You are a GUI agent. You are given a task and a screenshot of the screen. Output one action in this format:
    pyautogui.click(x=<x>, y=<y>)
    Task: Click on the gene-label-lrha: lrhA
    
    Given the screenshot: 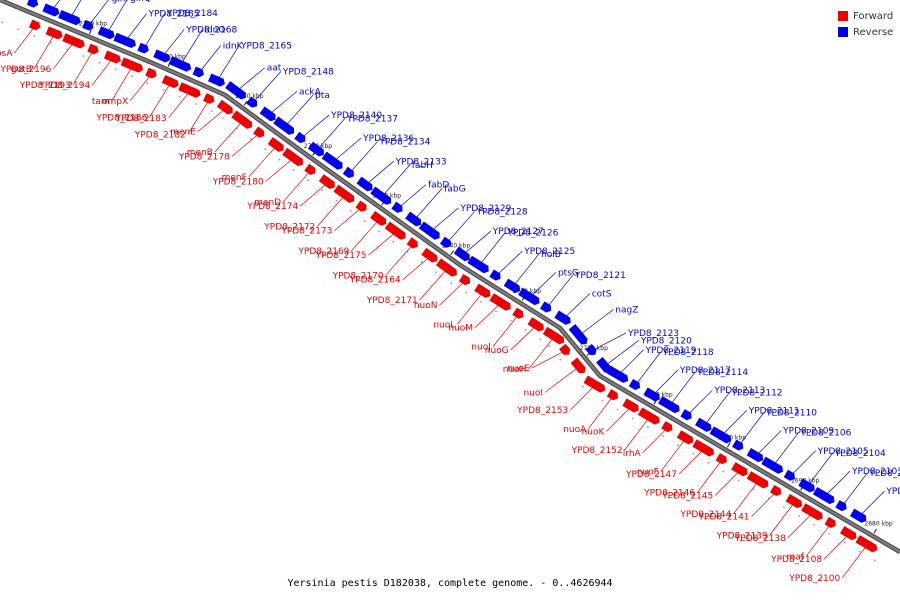 What is the action you would take?
    pyautogui.click(x=632, y=454)
    